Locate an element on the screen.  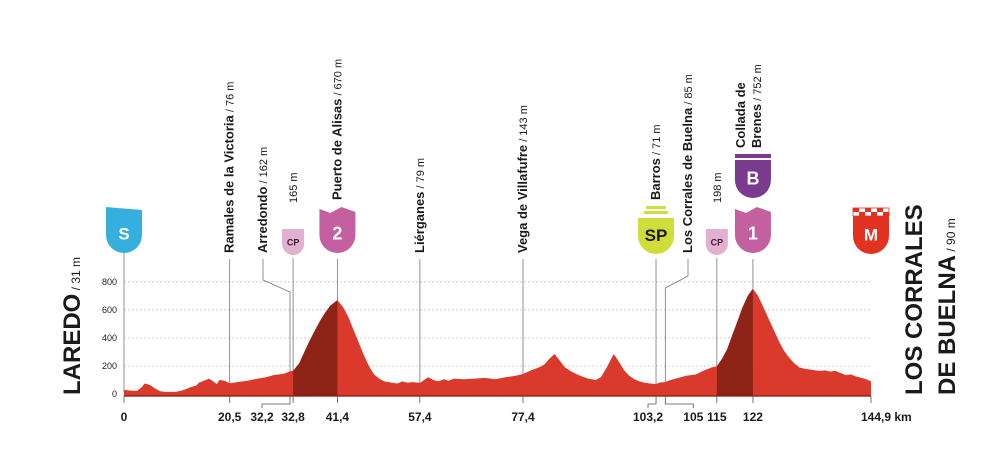
start-badge: S is located at coordinates (124, 299).